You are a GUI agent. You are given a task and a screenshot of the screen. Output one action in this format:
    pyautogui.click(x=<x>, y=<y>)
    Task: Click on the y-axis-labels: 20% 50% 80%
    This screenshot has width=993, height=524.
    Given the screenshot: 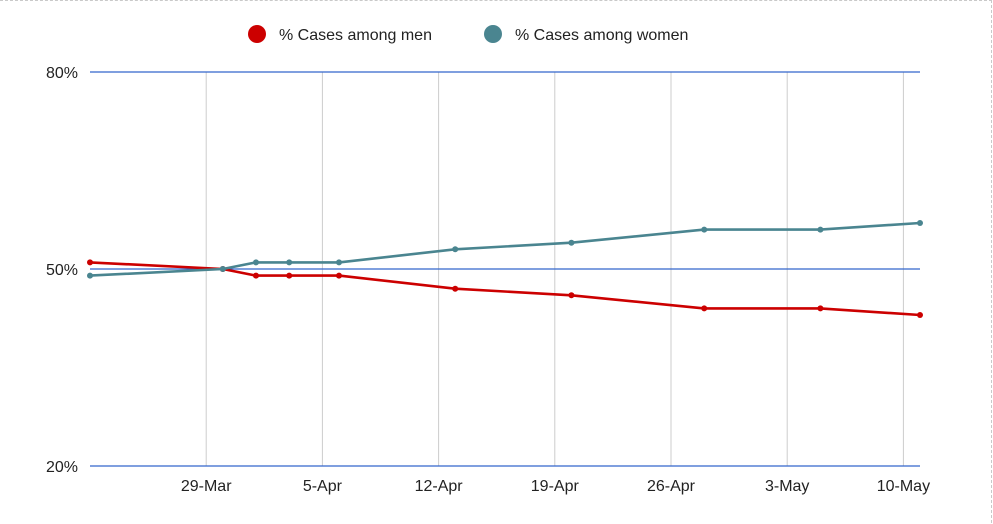 What is the action you would take?
    pyautogui.click(x=62, y=270)
    